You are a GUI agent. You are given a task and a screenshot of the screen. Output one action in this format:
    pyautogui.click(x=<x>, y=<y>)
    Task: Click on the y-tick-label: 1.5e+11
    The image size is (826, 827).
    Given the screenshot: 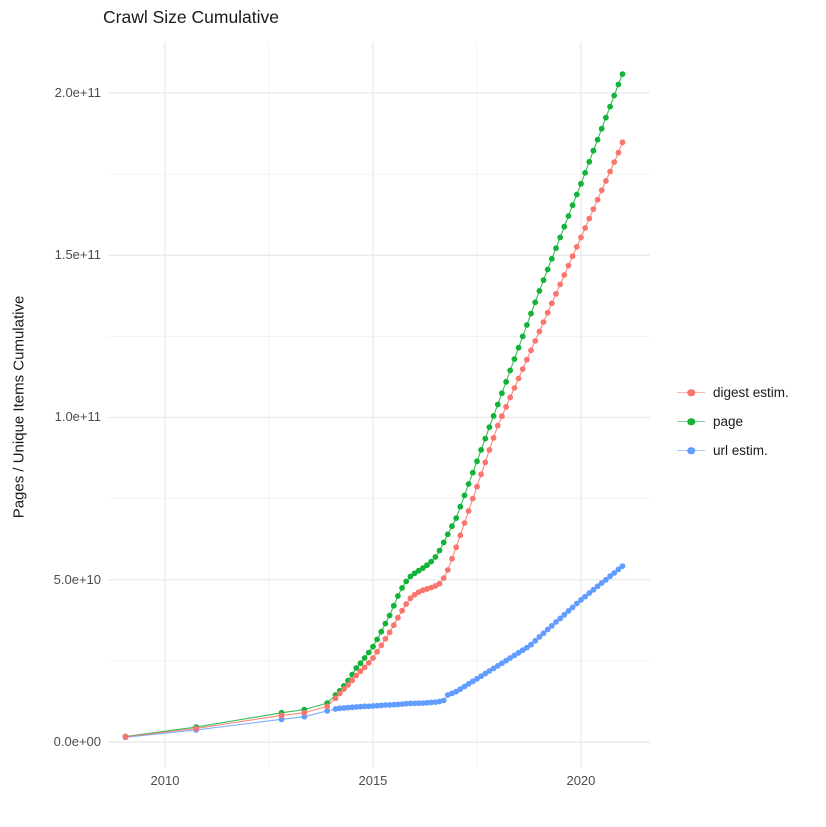 What is the action you would take?
    pyautogui.click(x=77, y=255)
    